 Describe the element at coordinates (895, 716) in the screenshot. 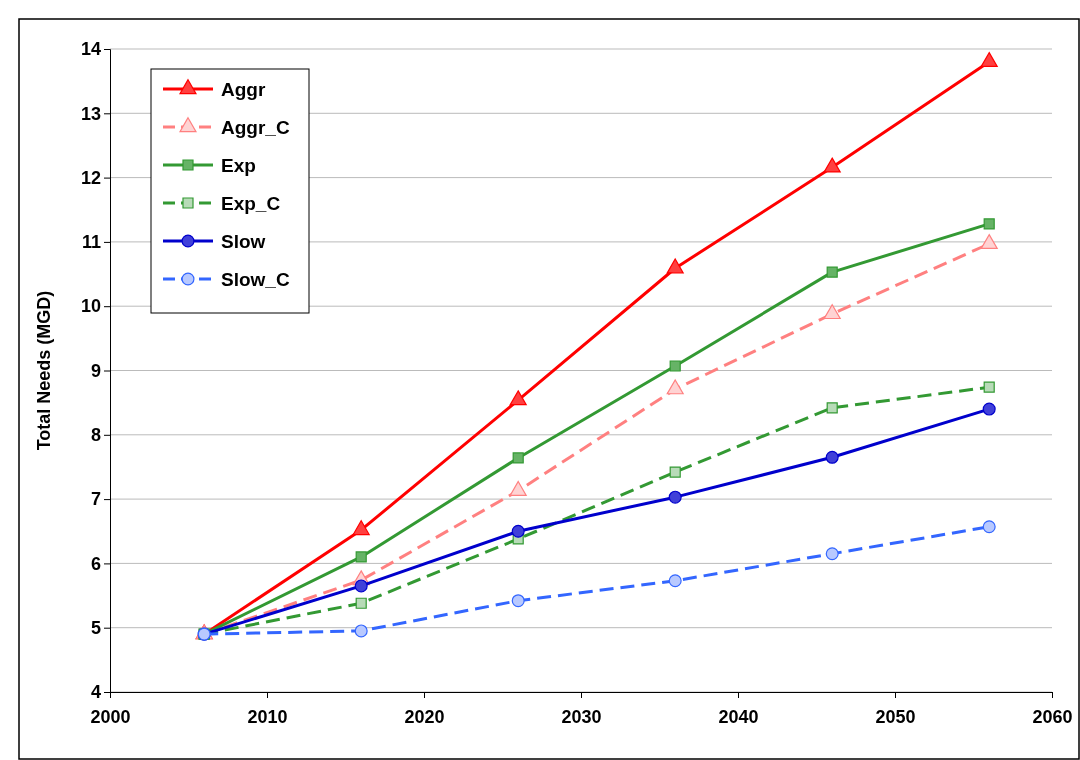

I see `x-tick-label: 2050` at that location.